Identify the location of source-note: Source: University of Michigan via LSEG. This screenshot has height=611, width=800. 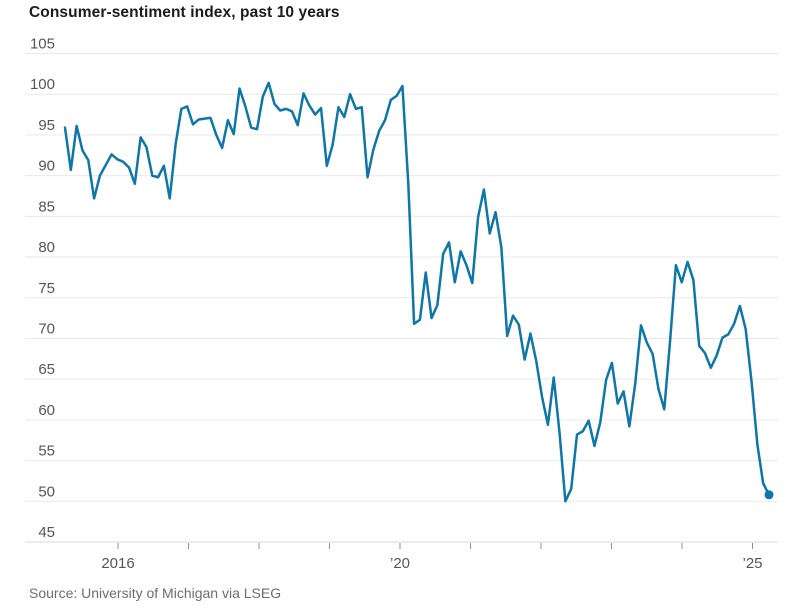
(155, 593).